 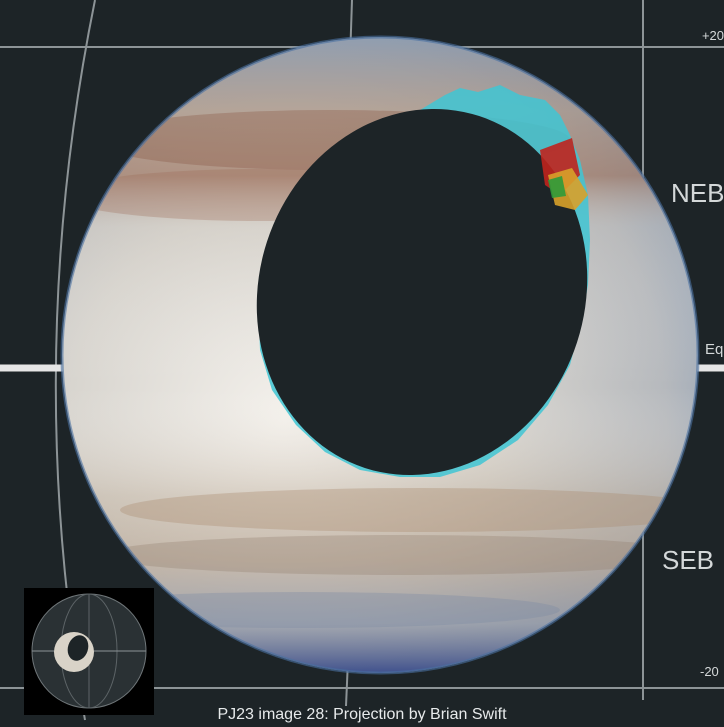 What do you see at coordinates (697, 193) in the screenshot?
I see `belt-label-neb: NEB` at bounding box center [697, 193].